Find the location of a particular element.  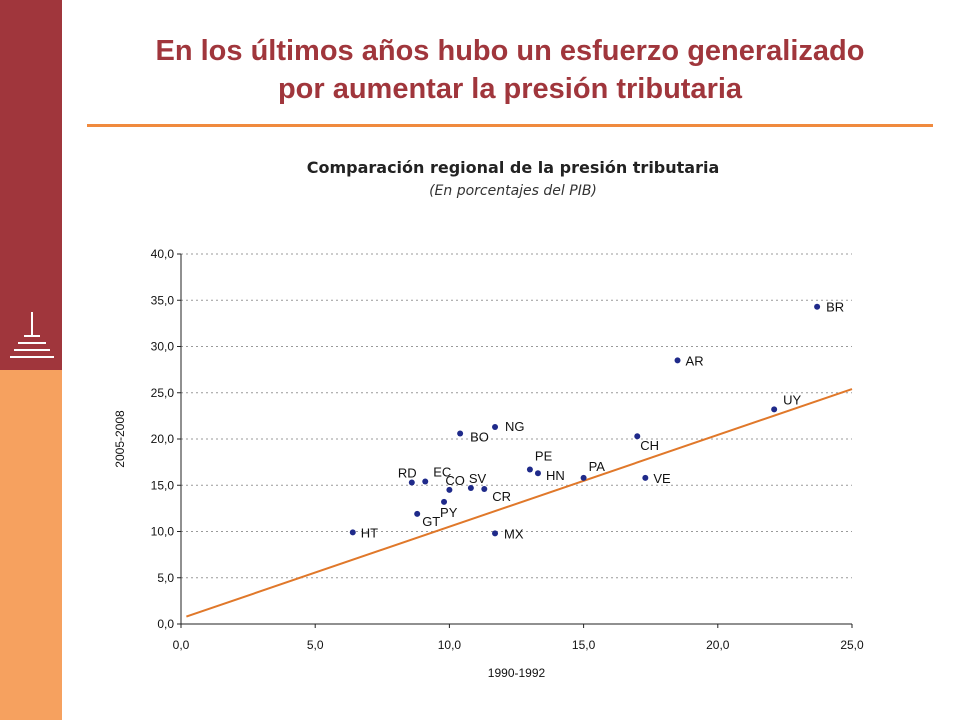

data-point-ec is located at coordinates (425, 481).